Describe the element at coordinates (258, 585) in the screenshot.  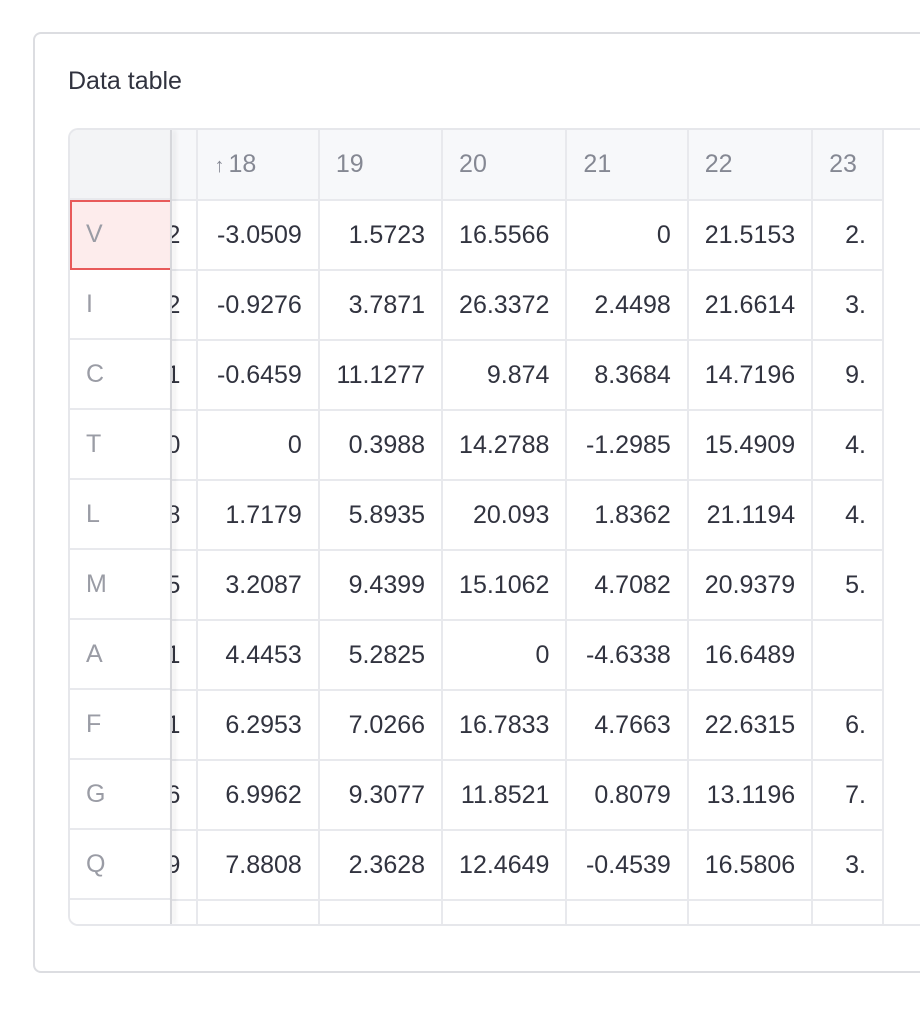
I see `table-cell: 3.2087` at that location.